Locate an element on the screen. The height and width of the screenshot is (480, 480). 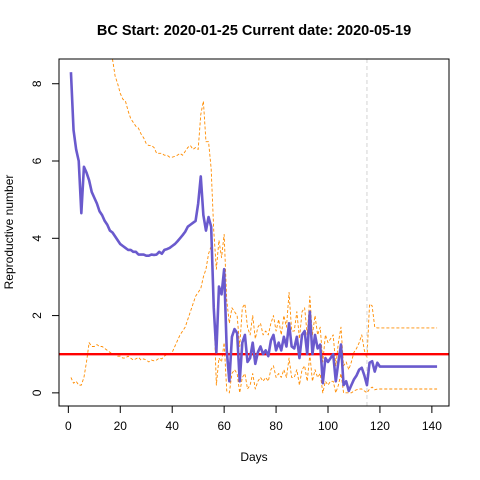
x-tick-label: 80 is located at coordinates (276, 426).